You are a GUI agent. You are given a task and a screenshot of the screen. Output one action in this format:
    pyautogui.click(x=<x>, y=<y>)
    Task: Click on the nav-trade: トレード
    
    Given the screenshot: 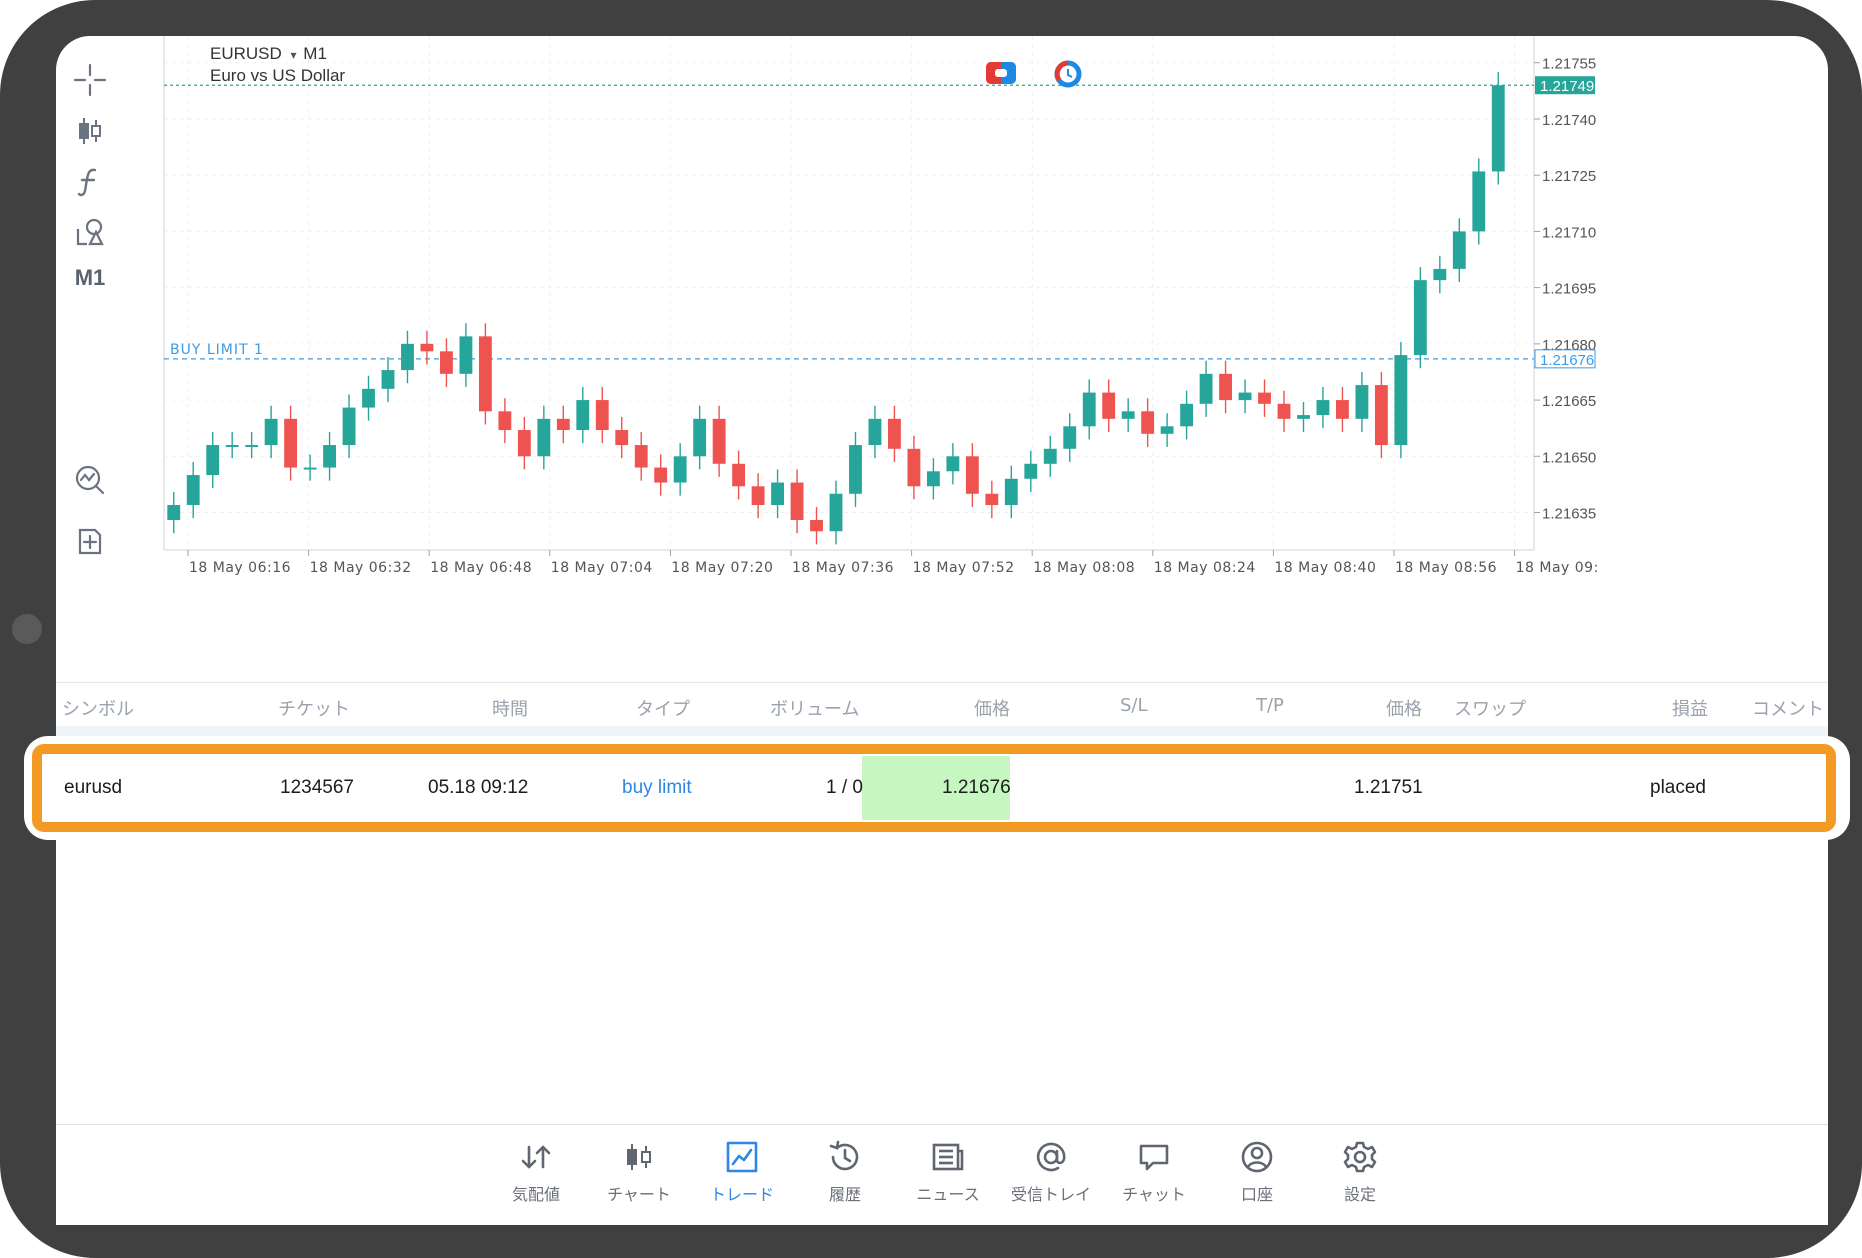 What is the action you would take?
    pyautogui.click(x=742, y=1175)
    